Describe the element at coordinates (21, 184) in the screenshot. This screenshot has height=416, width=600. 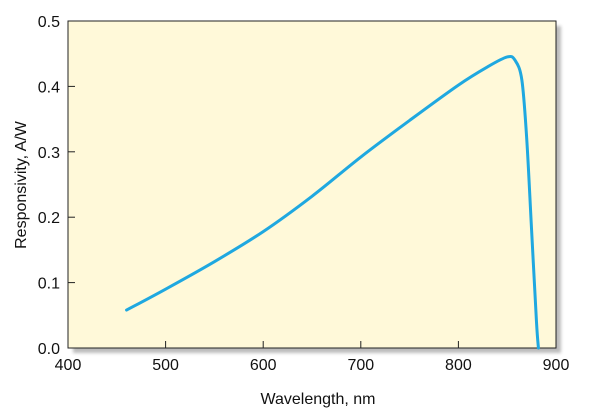
I see `y-axis-label: Responsivity, A/W` at that location.